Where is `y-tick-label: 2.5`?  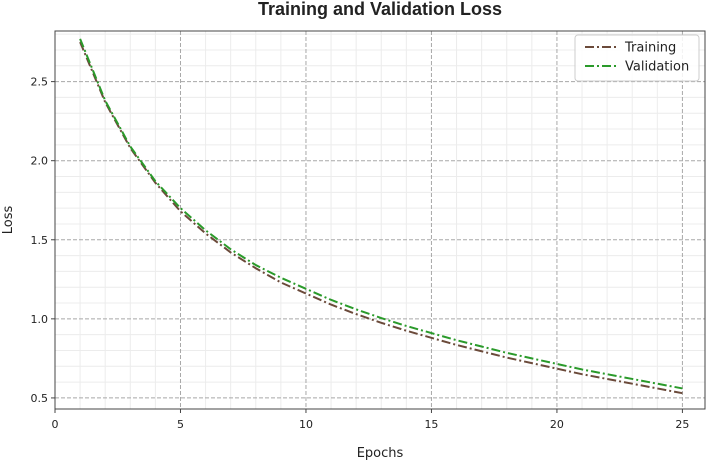
y-tick-label: 2.5 is located at coordinates (40, 82).